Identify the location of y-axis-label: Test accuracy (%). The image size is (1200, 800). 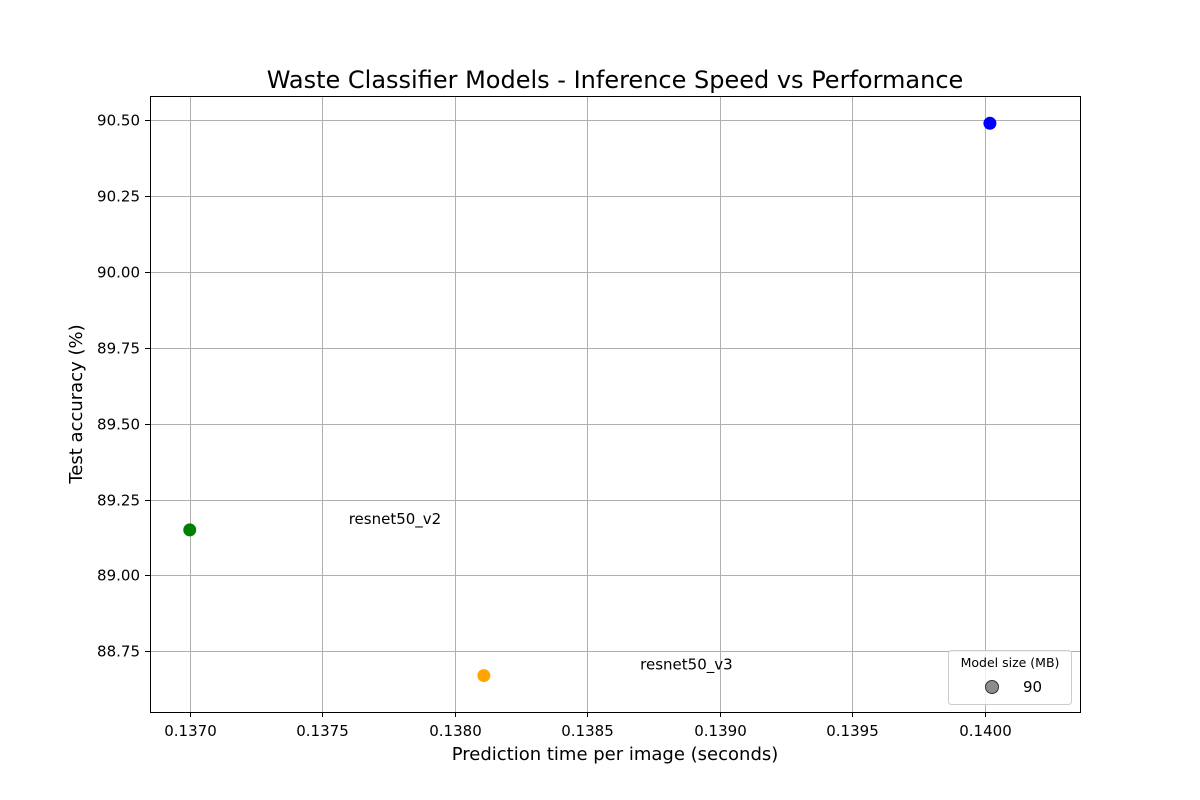
(76, 404).